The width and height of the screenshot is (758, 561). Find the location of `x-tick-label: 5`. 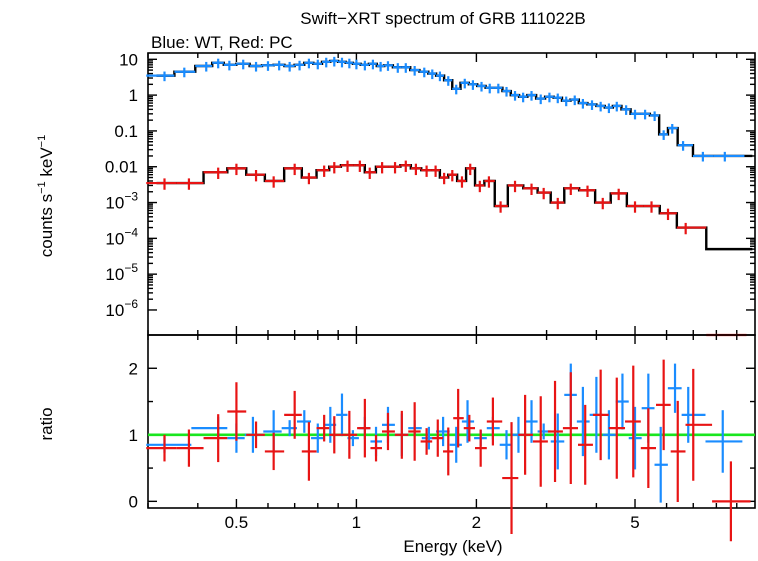

x-tick-label: 5 is located at coordinates (634, 522).